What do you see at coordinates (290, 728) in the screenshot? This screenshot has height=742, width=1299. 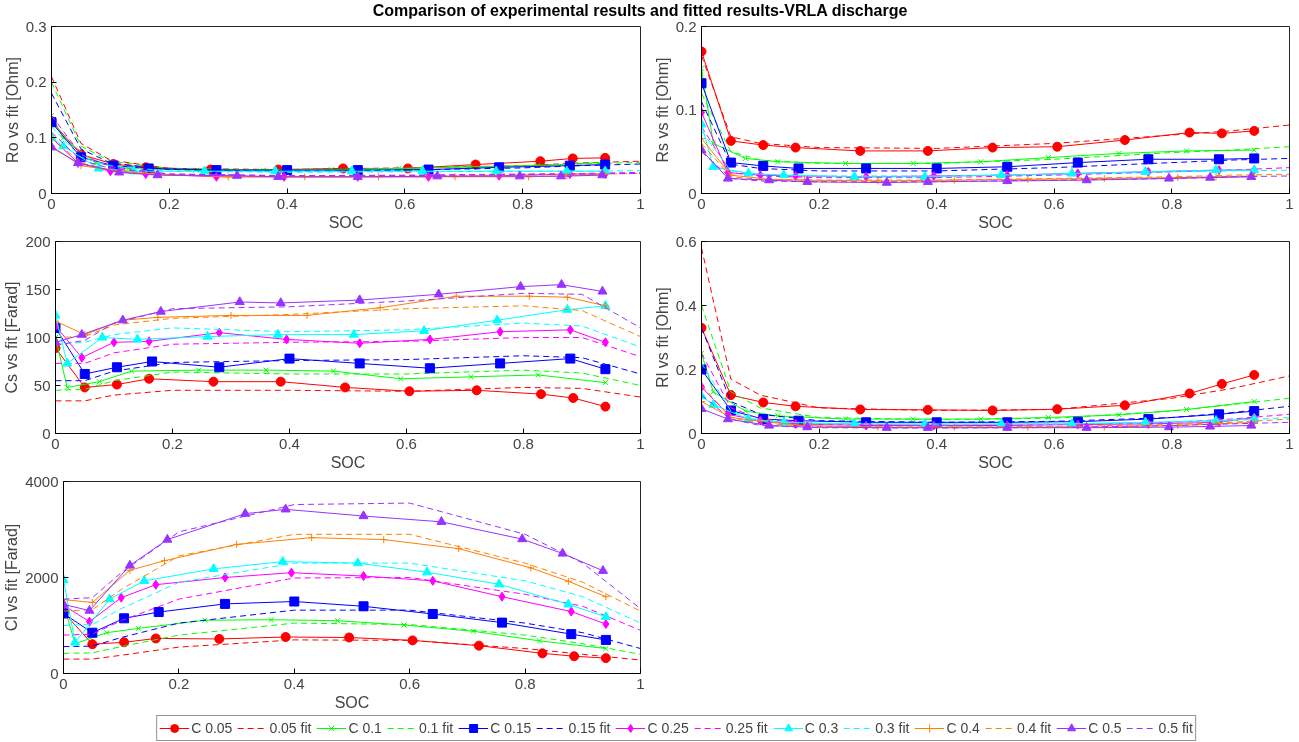 I see `legend-label: 0.05 fit` at bounding box center [290, 728].